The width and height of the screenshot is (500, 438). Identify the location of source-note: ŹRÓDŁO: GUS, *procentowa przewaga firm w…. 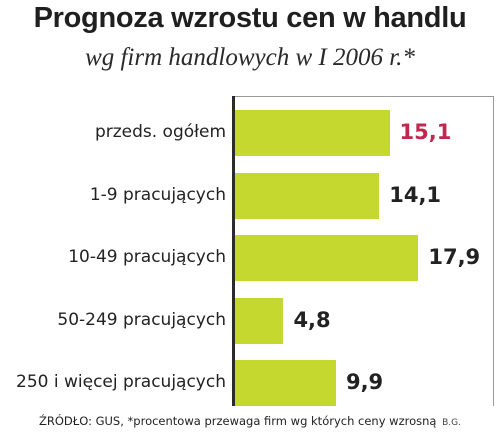
(250, 421).